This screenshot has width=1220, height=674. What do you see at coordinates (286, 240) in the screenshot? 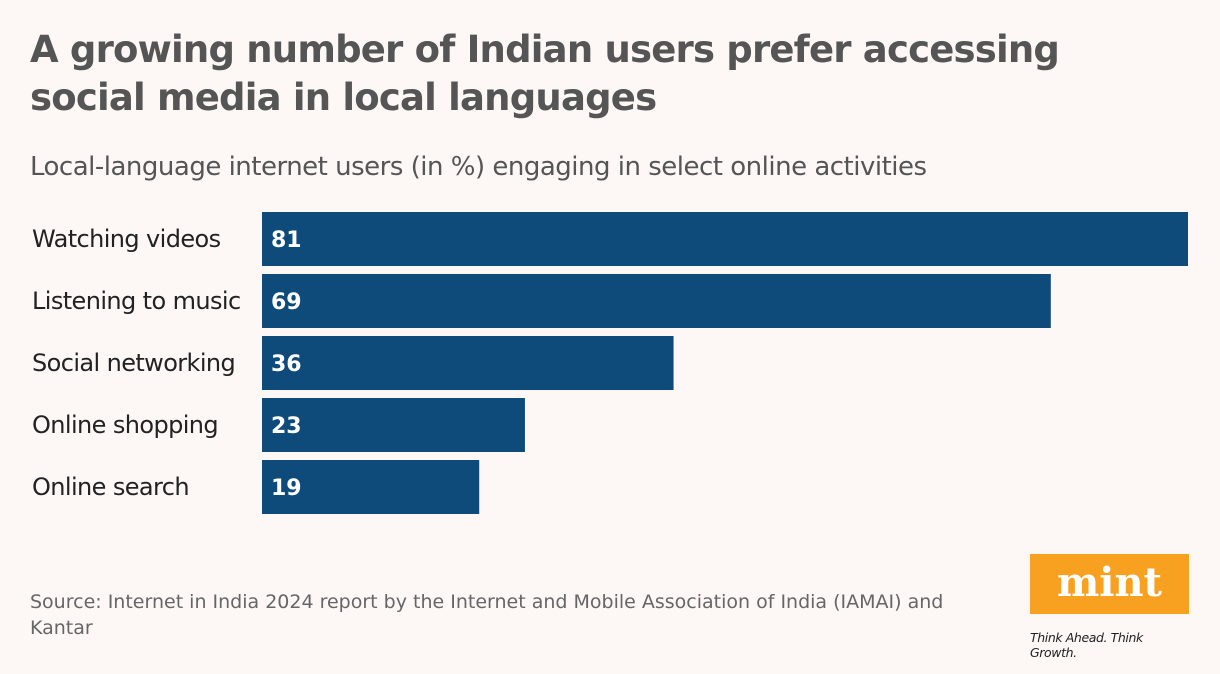
I see `data-label: 81` at bounding box center [286, 240].